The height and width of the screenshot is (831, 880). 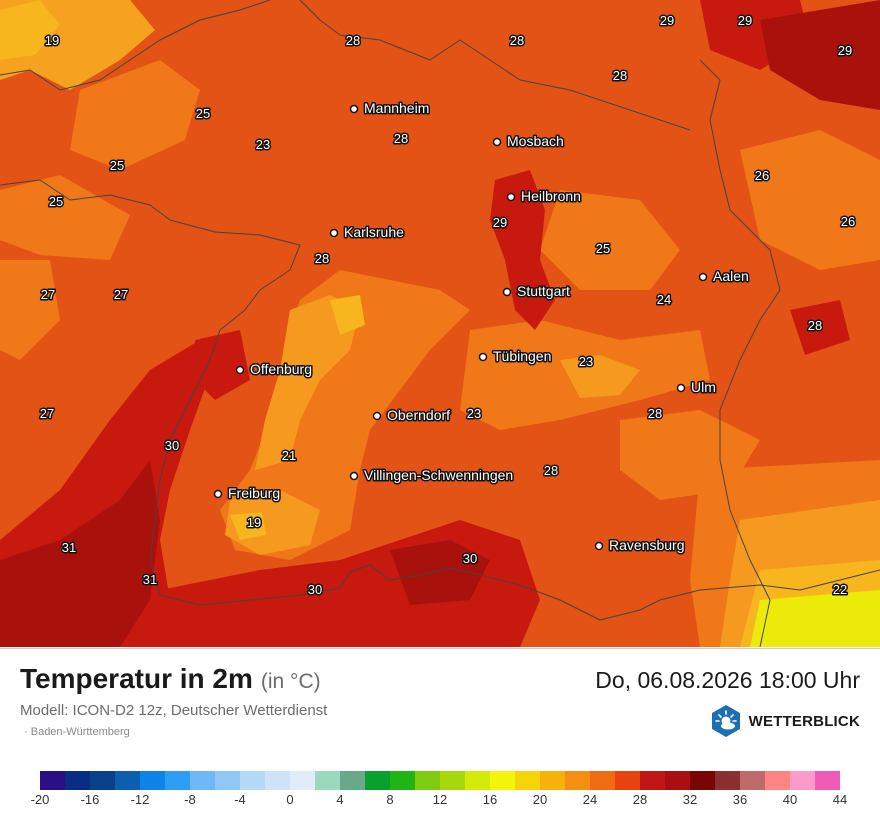 I want to click on city-villingen-schwenningen: Villingen-Schwenningen, so click(x=432, y=475).